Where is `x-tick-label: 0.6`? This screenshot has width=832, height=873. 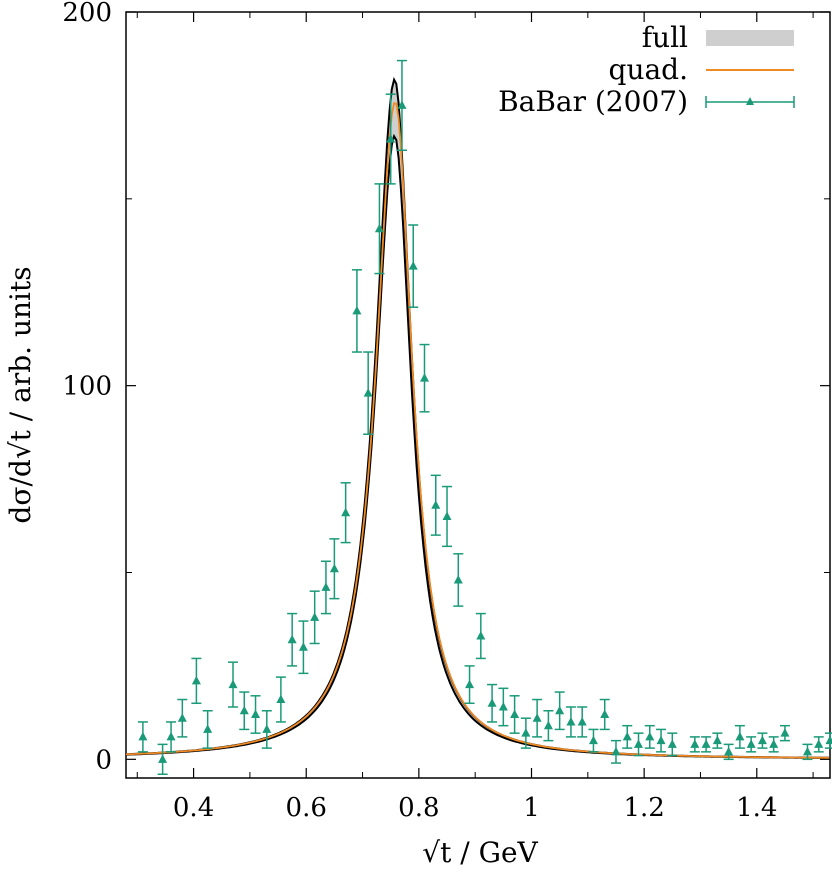
x-tick-label: 0.6 is located at coordinates (306, 808).